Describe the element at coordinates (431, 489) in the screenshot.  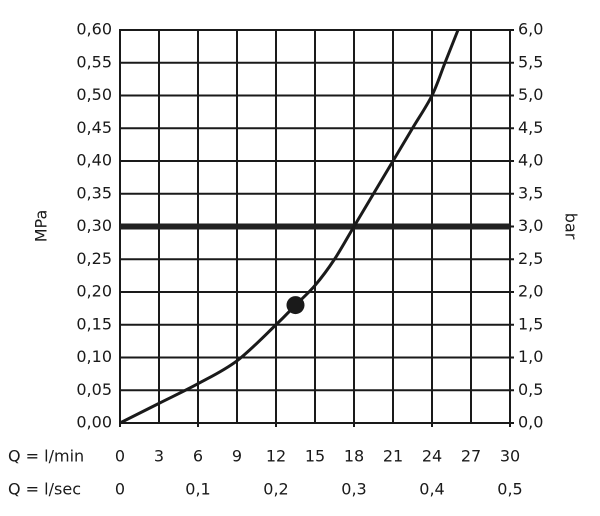
I see `x2-tick-label: 0,4` at that location.